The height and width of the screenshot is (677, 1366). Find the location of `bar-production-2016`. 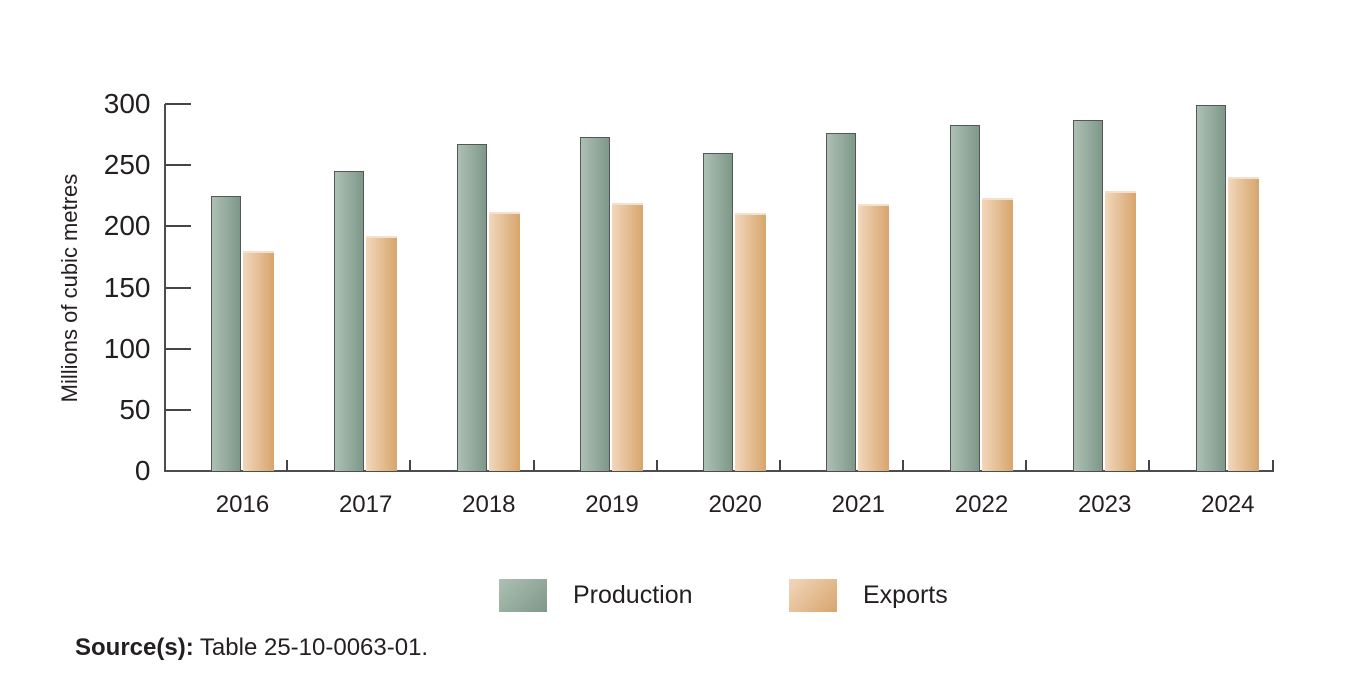

bar-production-2016 is located at coordinates (225, 333).